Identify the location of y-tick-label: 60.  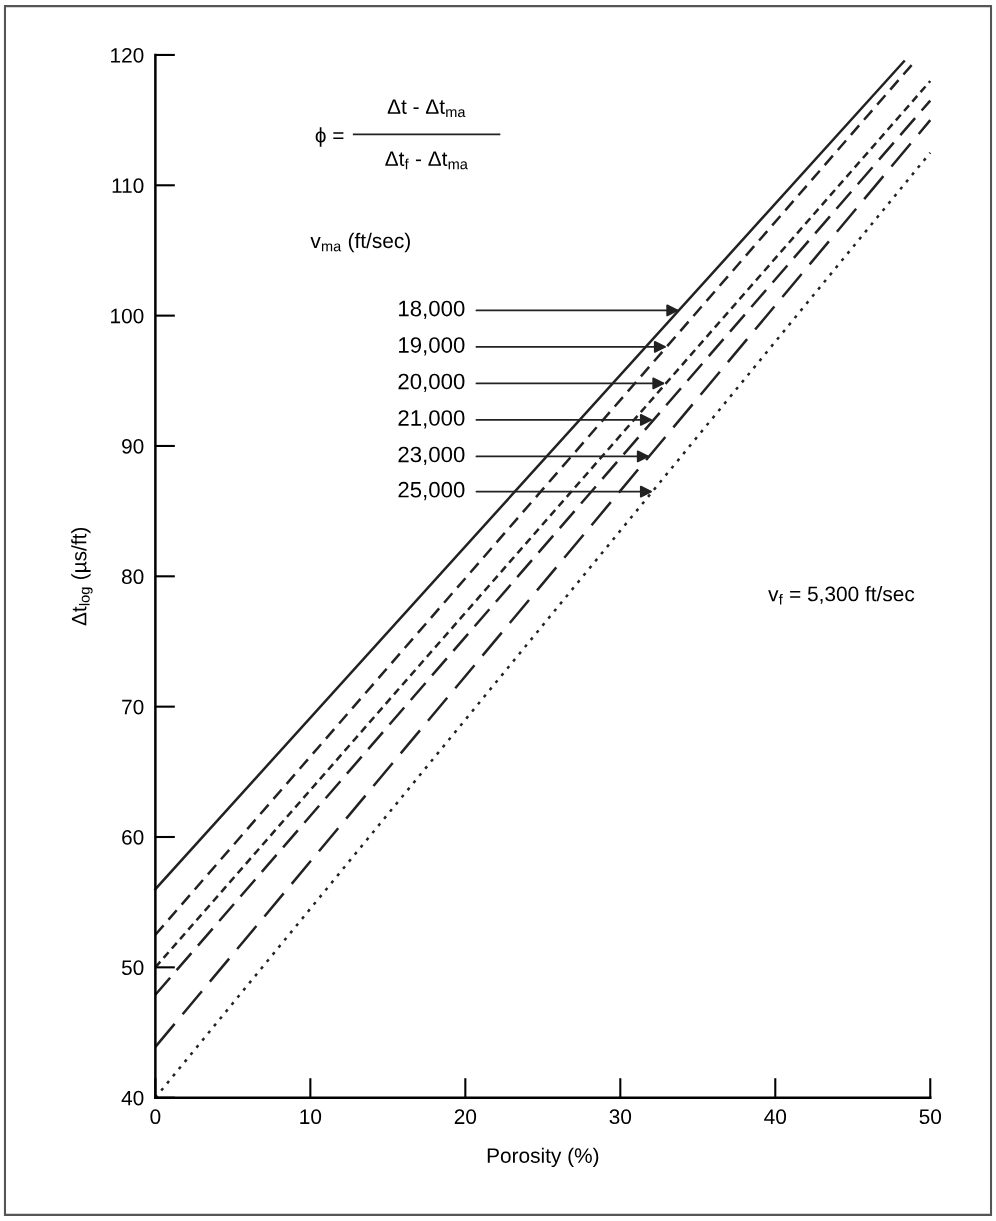
(133, 837).